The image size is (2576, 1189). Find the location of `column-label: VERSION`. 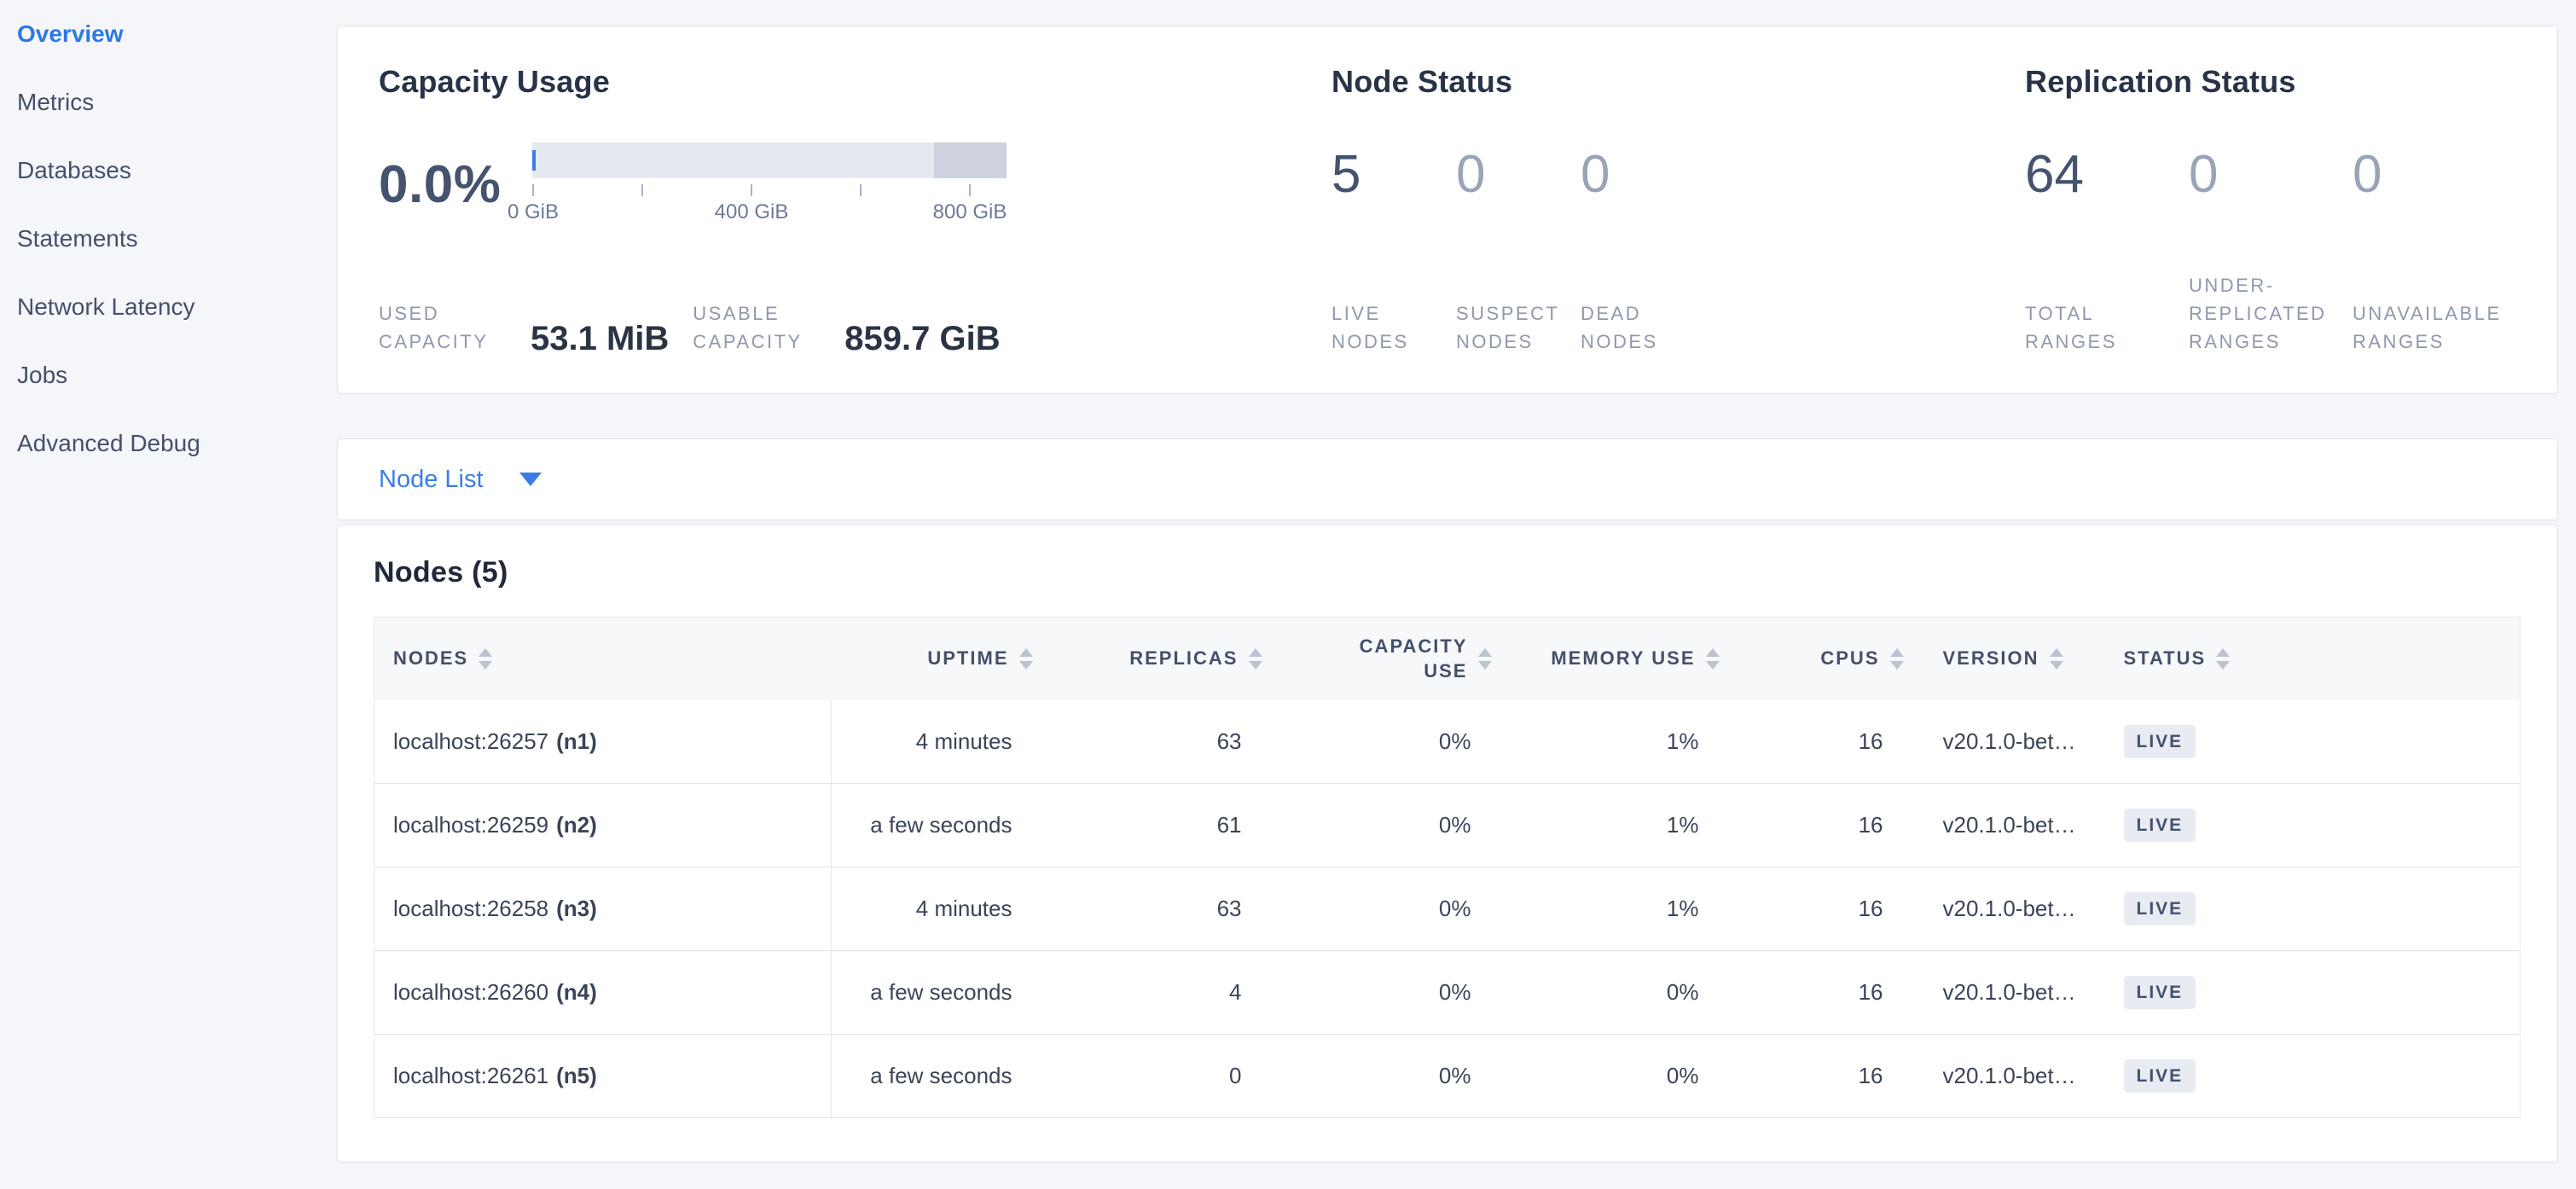

column-label: VERSION is located at coordinates (1990, 658).